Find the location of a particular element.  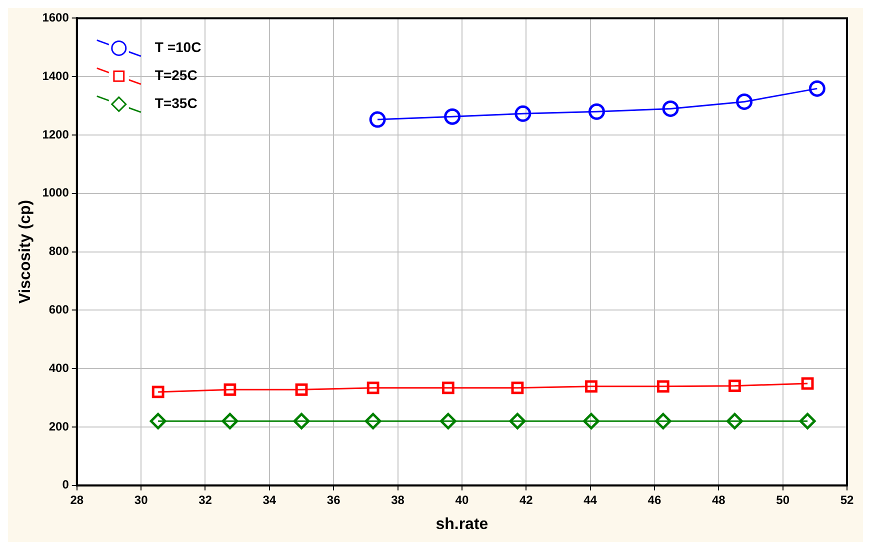

y-tick-label: 800 is located at coordinates (59, 251).